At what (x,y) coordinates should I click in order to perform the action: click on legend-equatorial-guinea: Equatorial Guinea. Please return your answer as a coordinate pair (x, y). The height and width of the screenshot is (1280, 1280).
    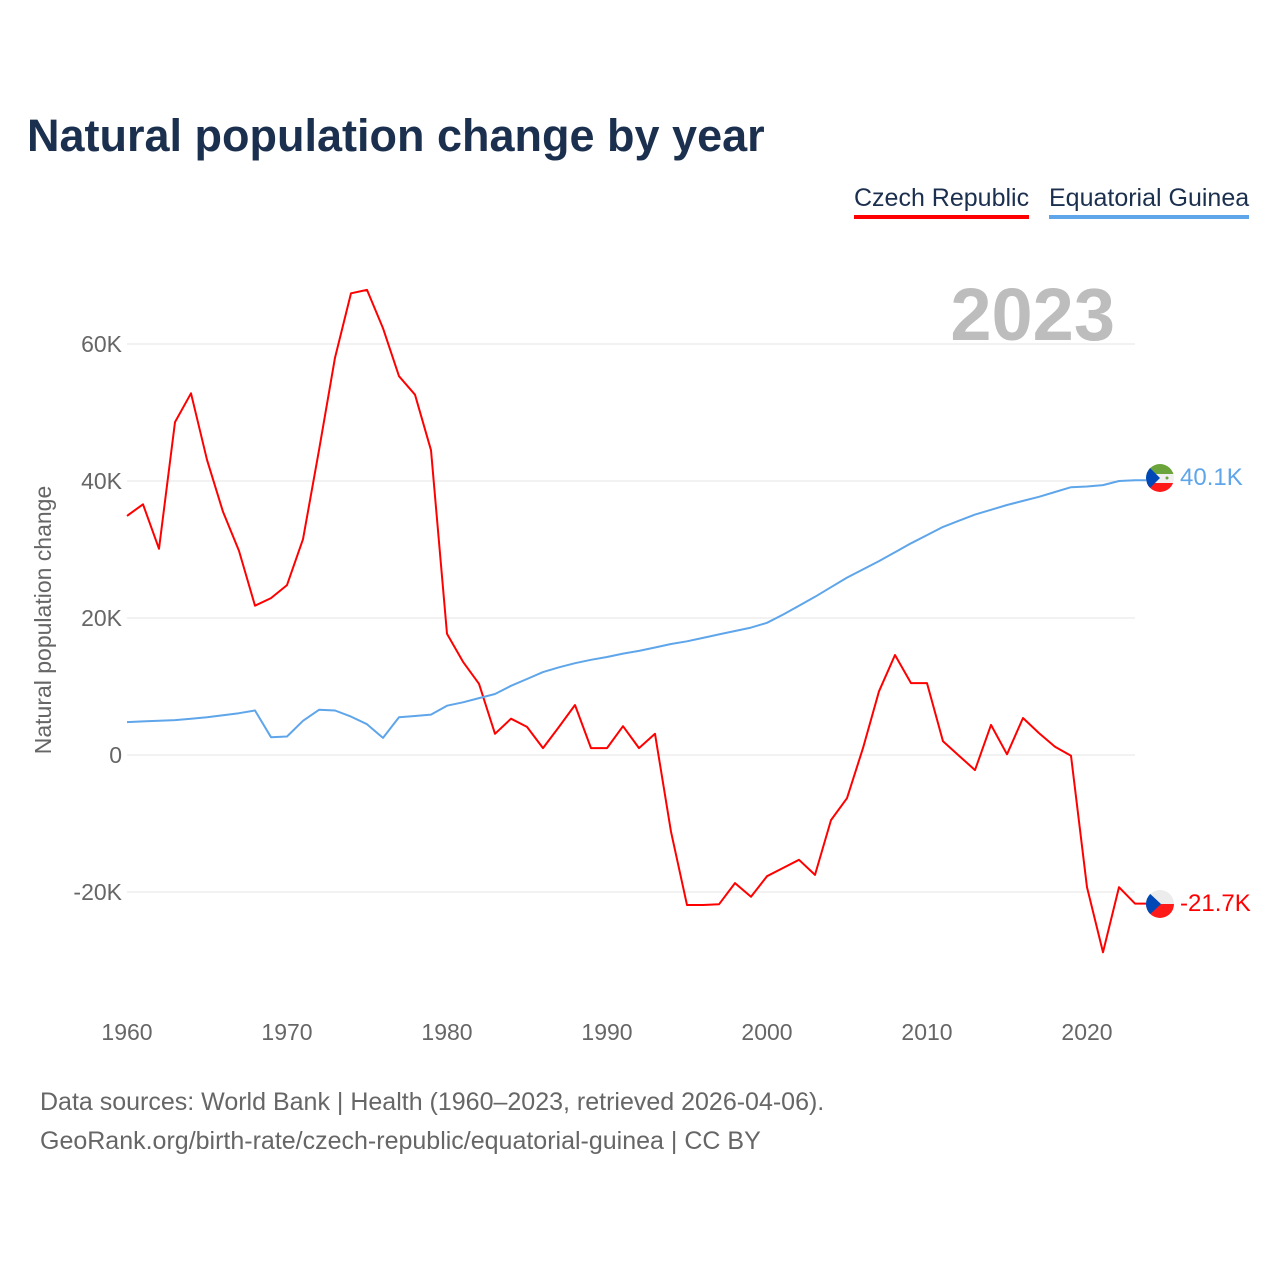
    Looking at the image, I should click on (1149, 201).